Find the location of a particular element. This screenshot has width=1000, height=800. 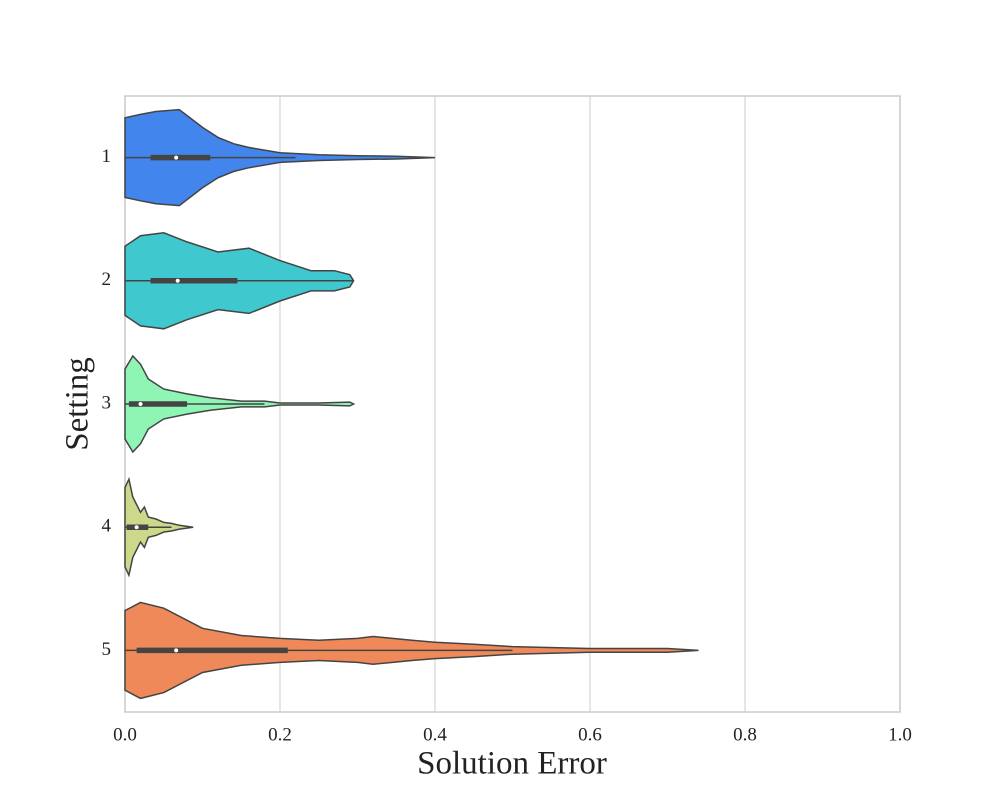

x-tick-label: 1.0 is located at coordinates (900, 734).